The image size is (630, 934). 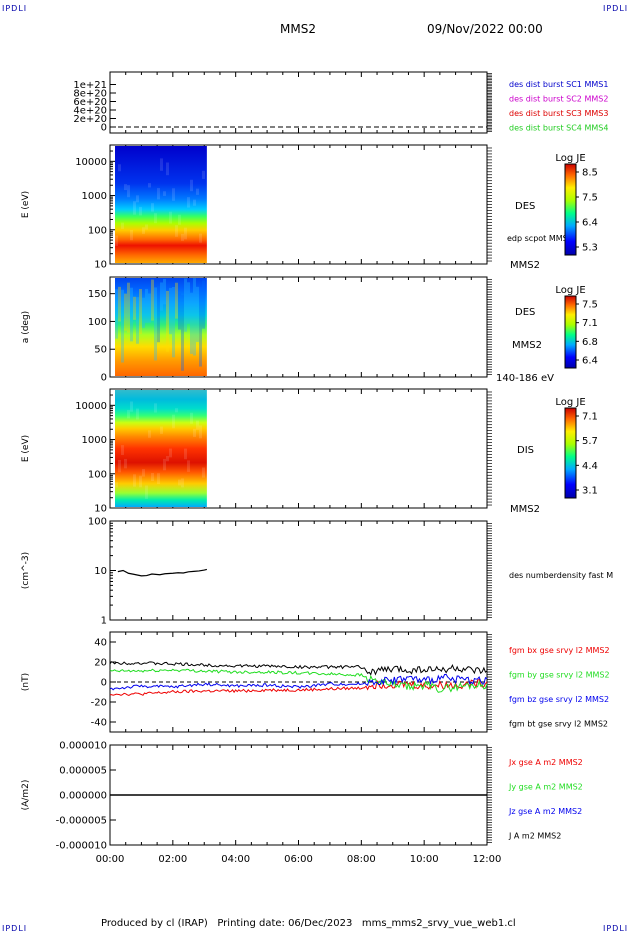 What do you see at coordinates (104, 621) in the screenshot?
I see `y-tick-label: 1` at bounding box center [104, 621].